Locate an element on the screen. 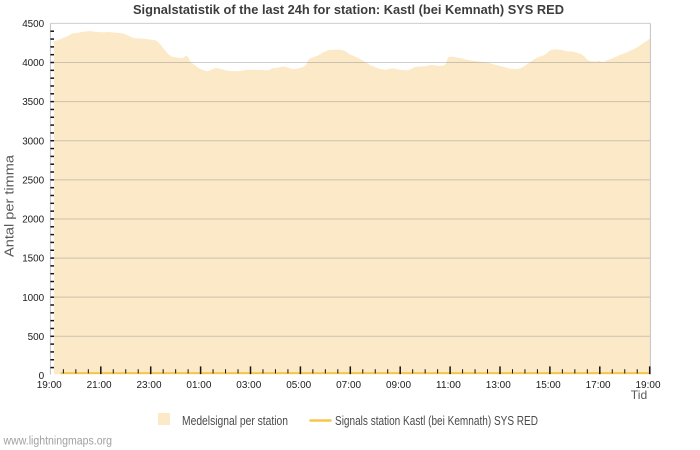 The height and width of the screenshot is (450, 700). svg-text: 03:00 is located at coordinates (248, 385).